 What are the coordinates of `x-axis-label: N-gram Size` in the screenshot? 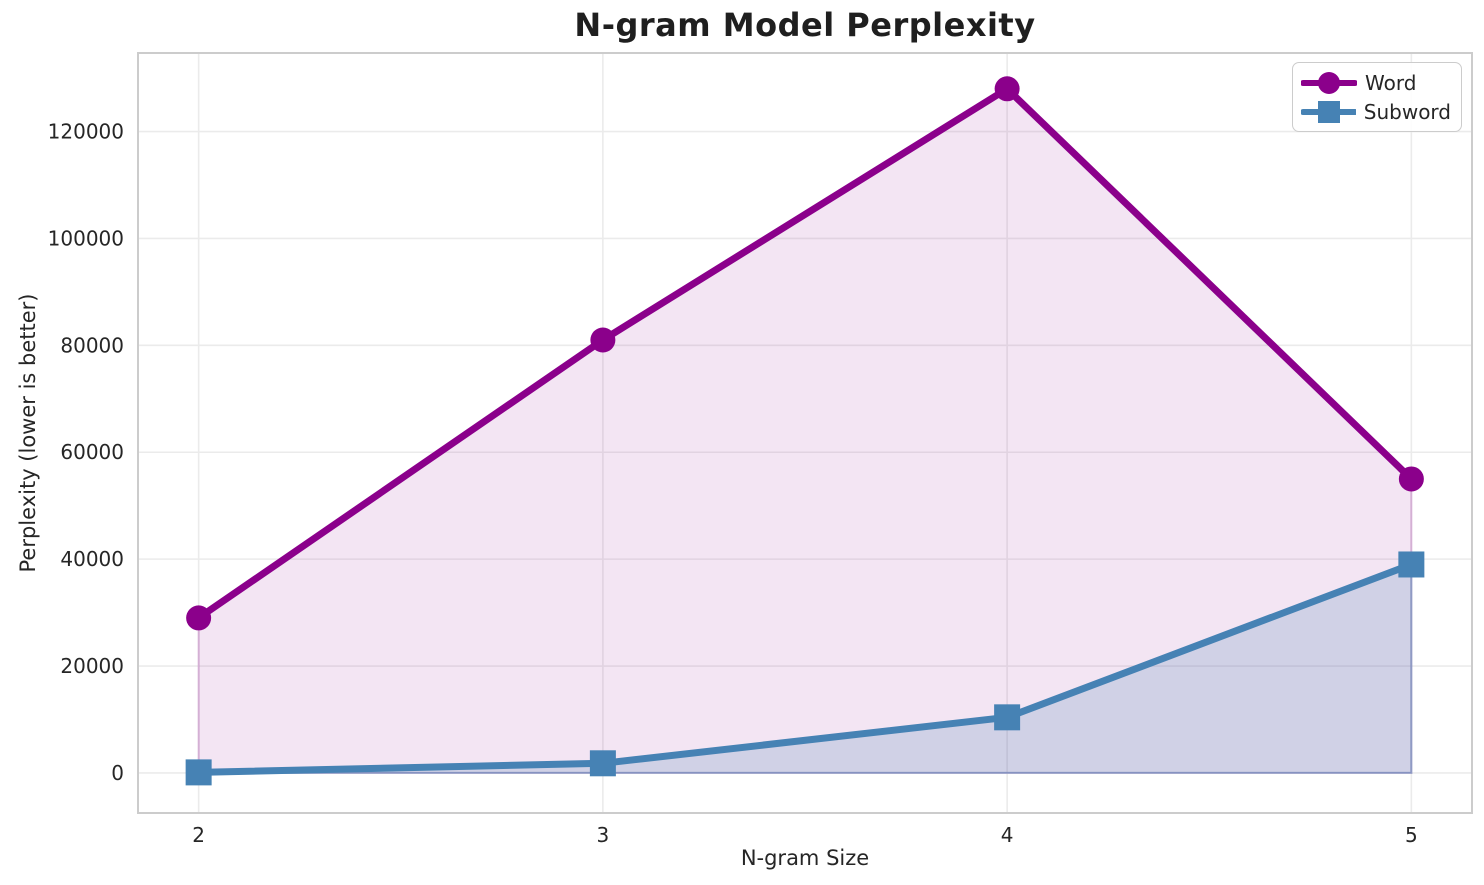 It's located at (805, 858).